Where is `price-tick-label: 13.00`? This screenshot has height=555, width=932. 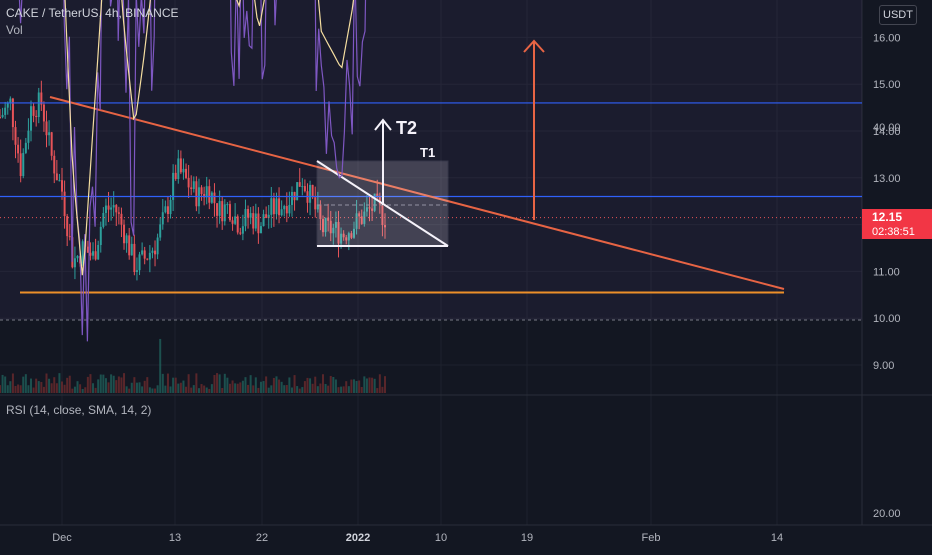 price-tick-label: 13.00 is located at coordinates (887, 179).